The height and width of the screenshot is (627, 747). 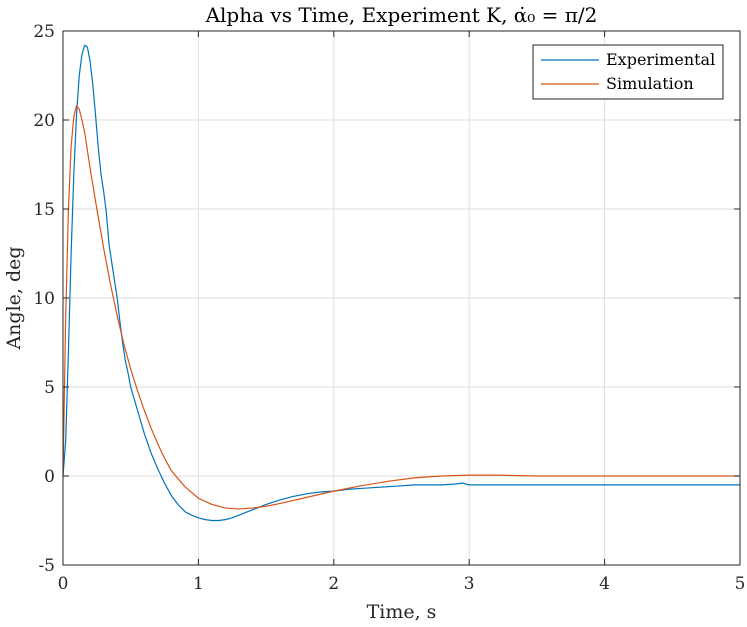 What do you see at coordinates (44, 210) in the screenshot?
I see `y-tick-label: 15` at bounding box center [44, 210].